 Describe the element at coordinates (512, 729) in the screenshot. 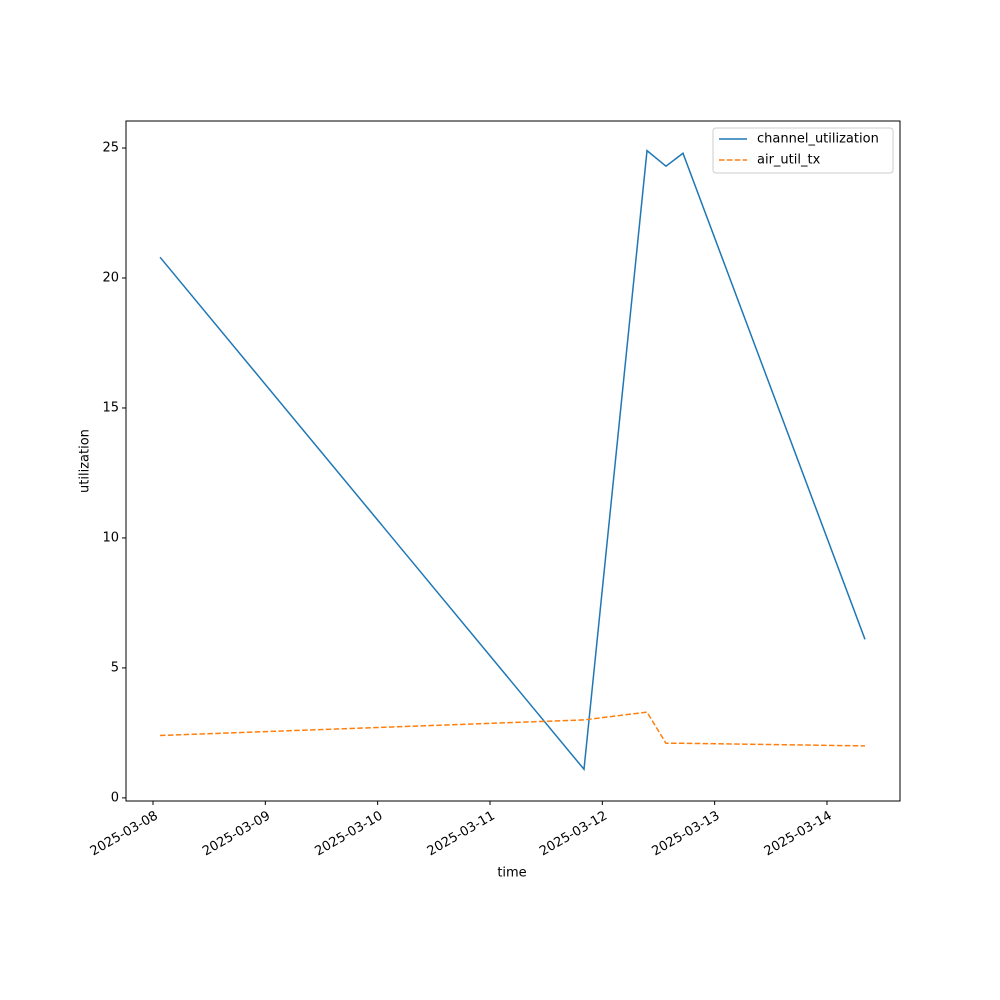

I see `series-line` at that location.